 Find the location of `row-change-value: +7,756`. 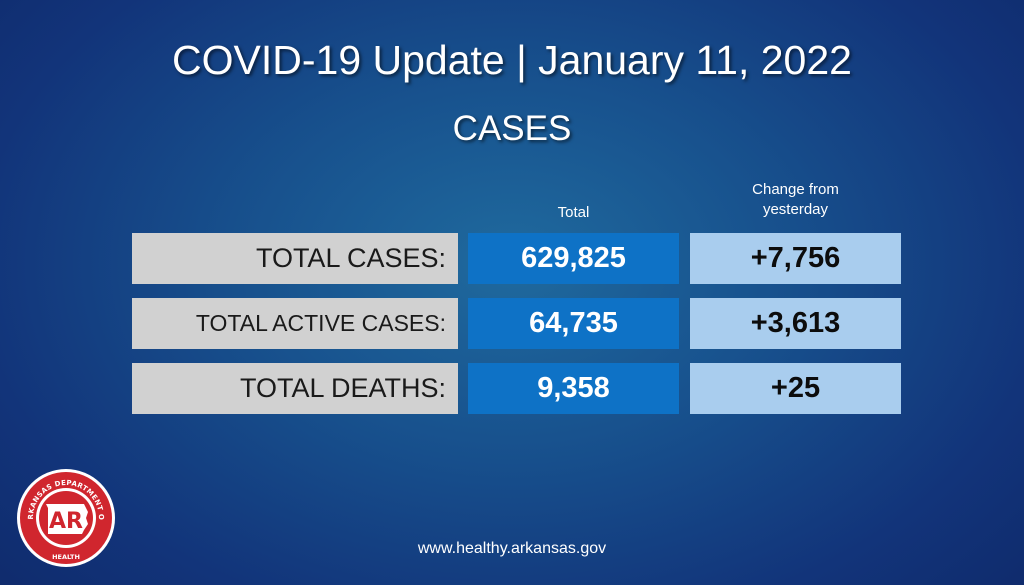

row-change-value: +7,756 is located at coordinates (795, 258).